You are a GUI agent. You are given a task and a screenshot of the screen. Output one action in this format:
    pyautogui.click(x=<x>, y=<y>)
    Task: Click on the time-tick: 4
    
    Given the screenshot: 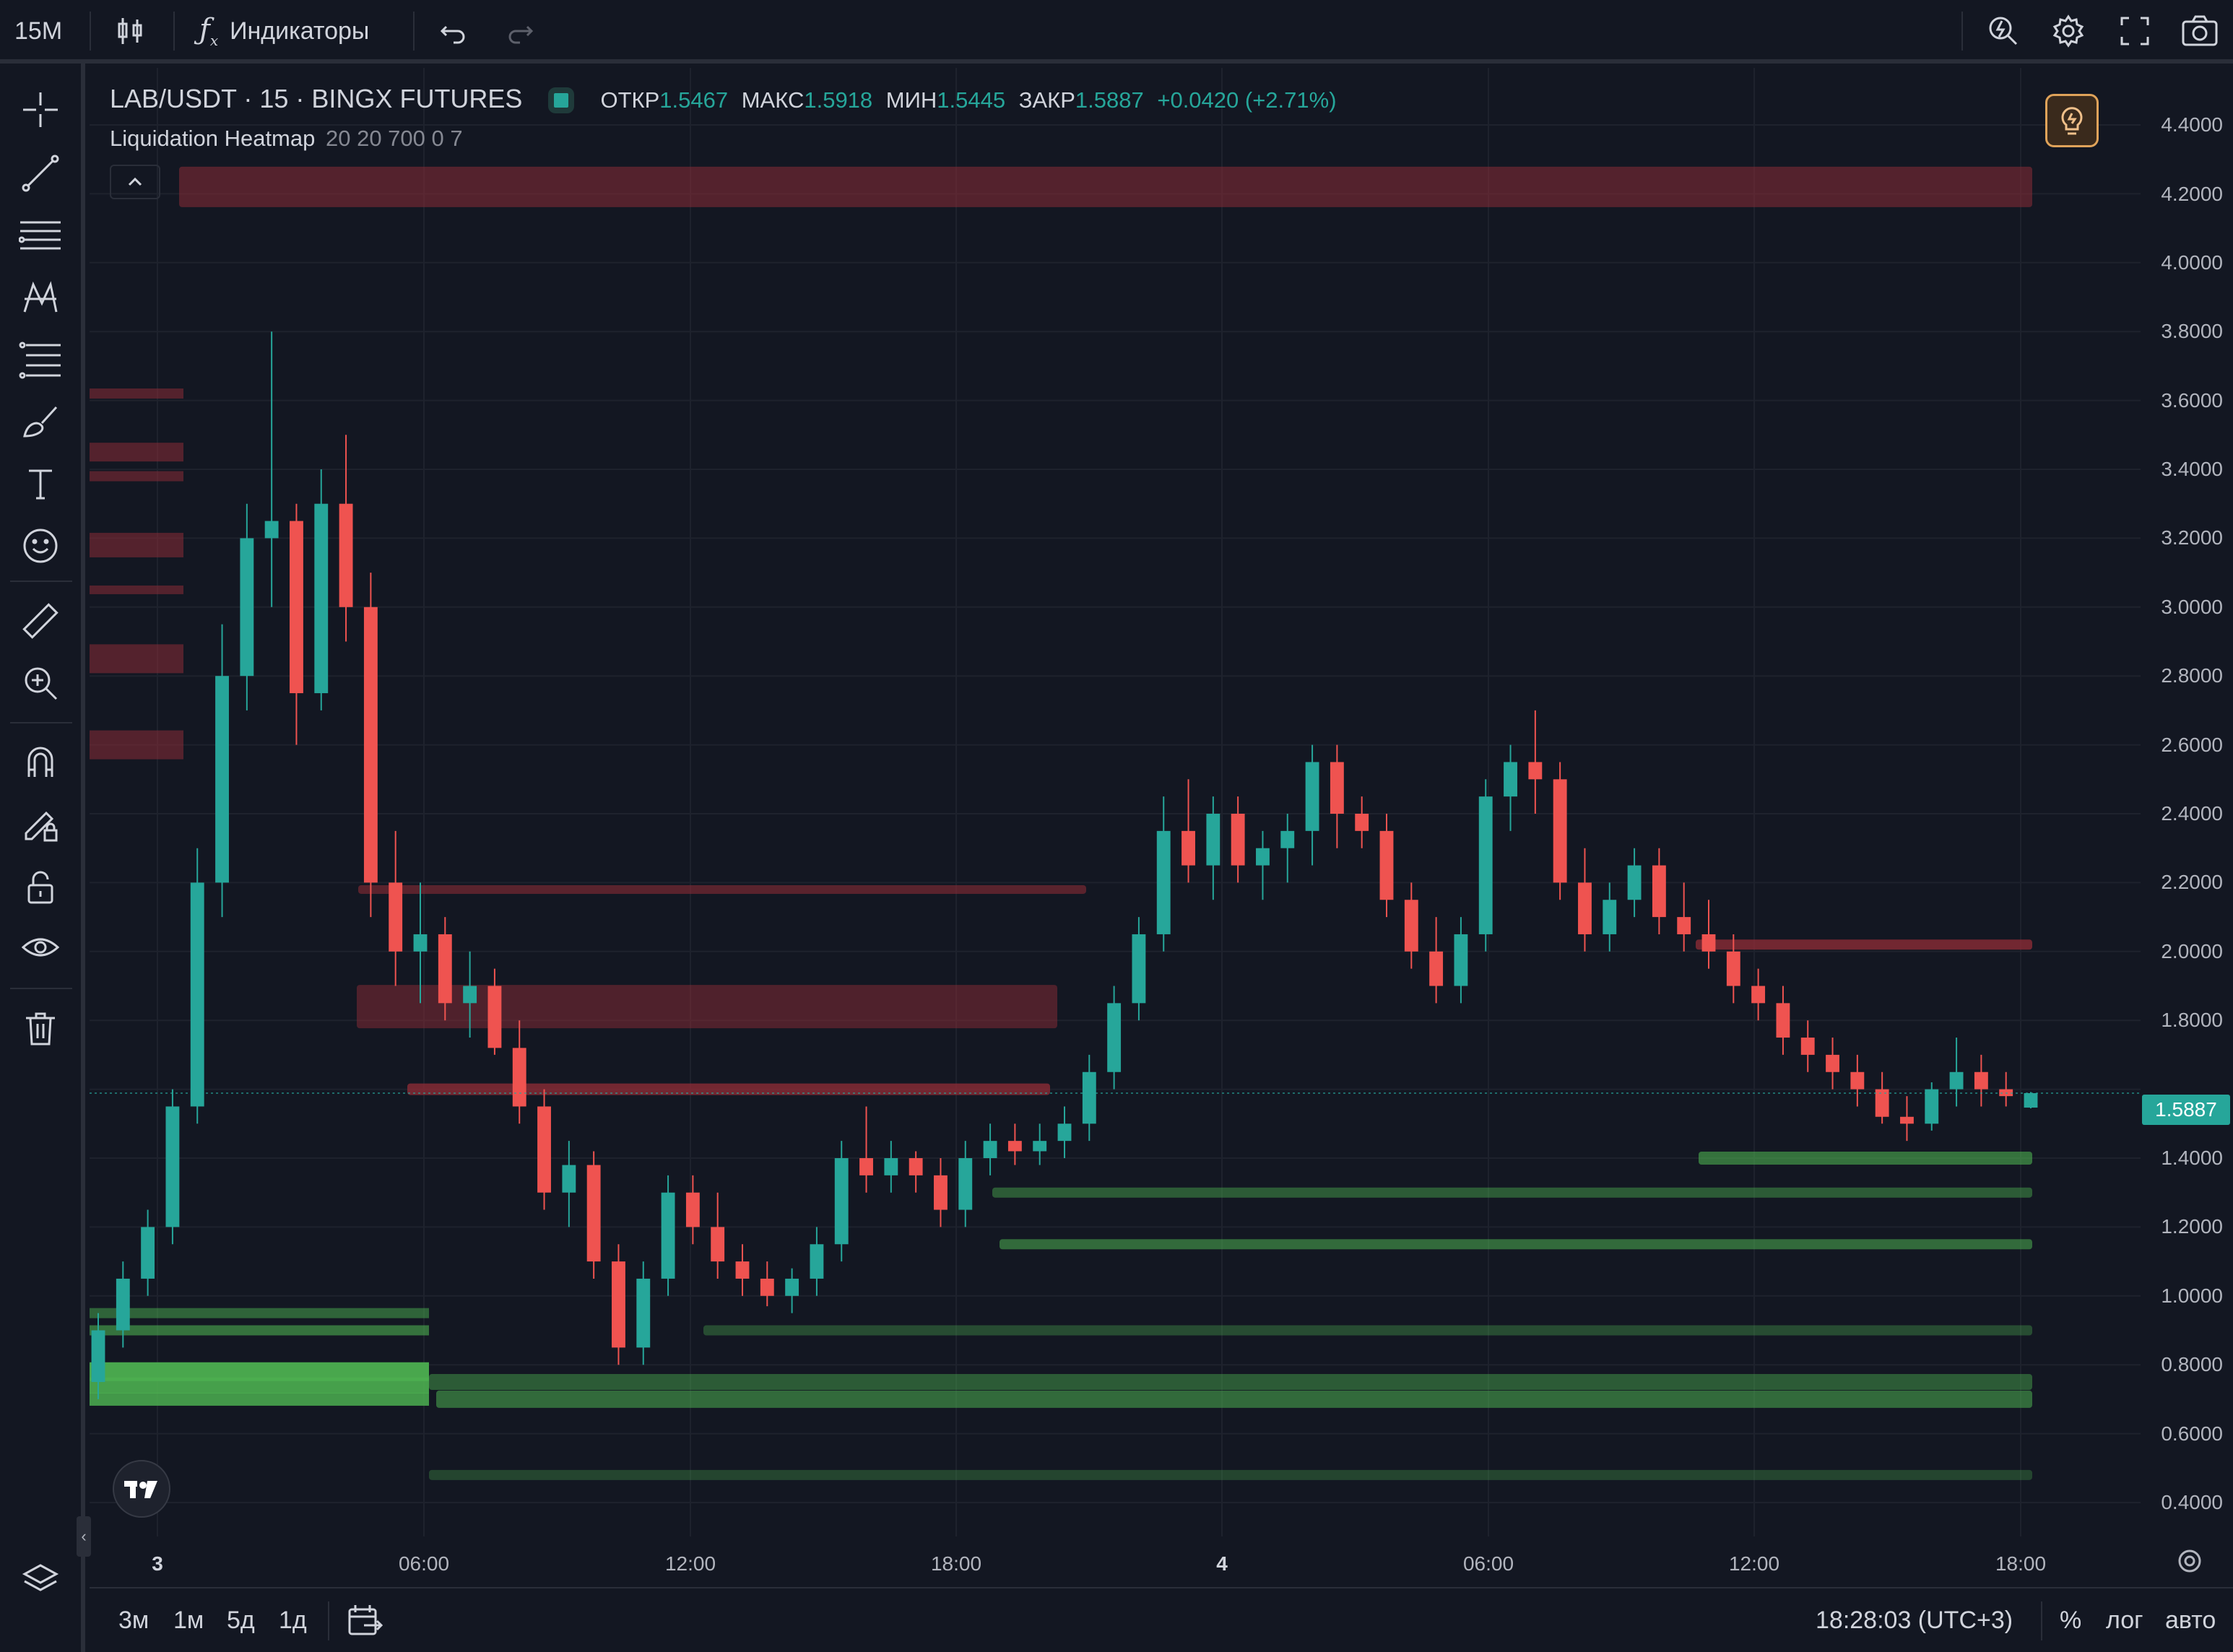 What is the action you would take?
    pyautogui.click(x=1222, y=1563)
    